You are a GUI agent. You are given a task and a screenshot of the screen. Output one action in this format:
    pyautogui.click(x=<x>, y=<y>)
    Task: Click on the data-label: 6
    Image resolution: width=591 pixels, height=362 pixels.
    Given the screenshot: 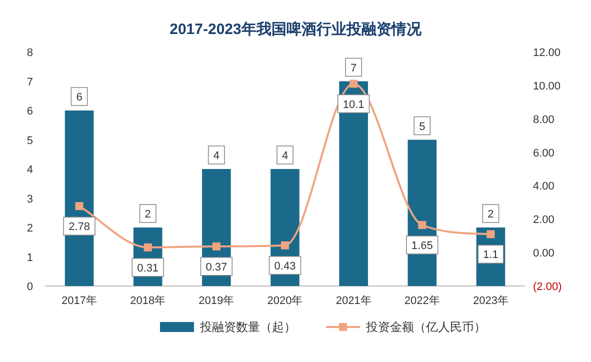 What is the action you would take?
    pyautogui.click(x=79, y=98)
    